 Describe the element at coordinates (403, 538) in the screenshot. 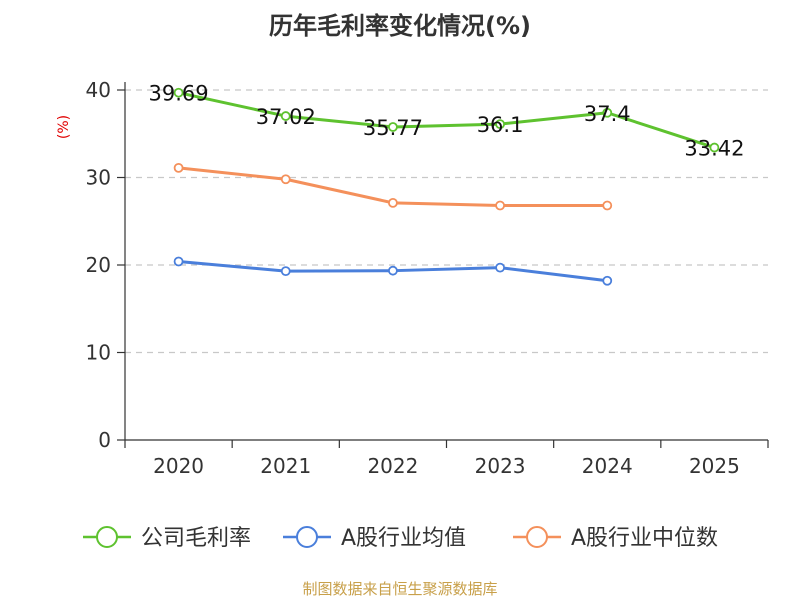

I see `legend-label: A股行业均值` at that location.